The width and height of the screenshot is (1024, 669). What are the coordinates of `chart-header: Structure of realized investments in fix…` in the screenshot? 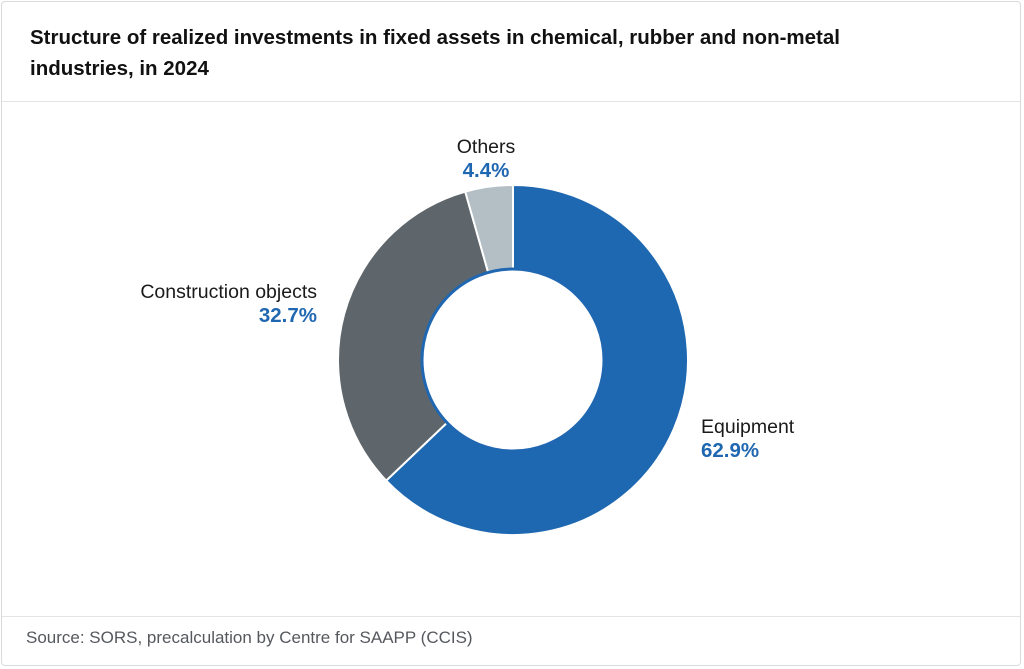 It's located at (511, 52).